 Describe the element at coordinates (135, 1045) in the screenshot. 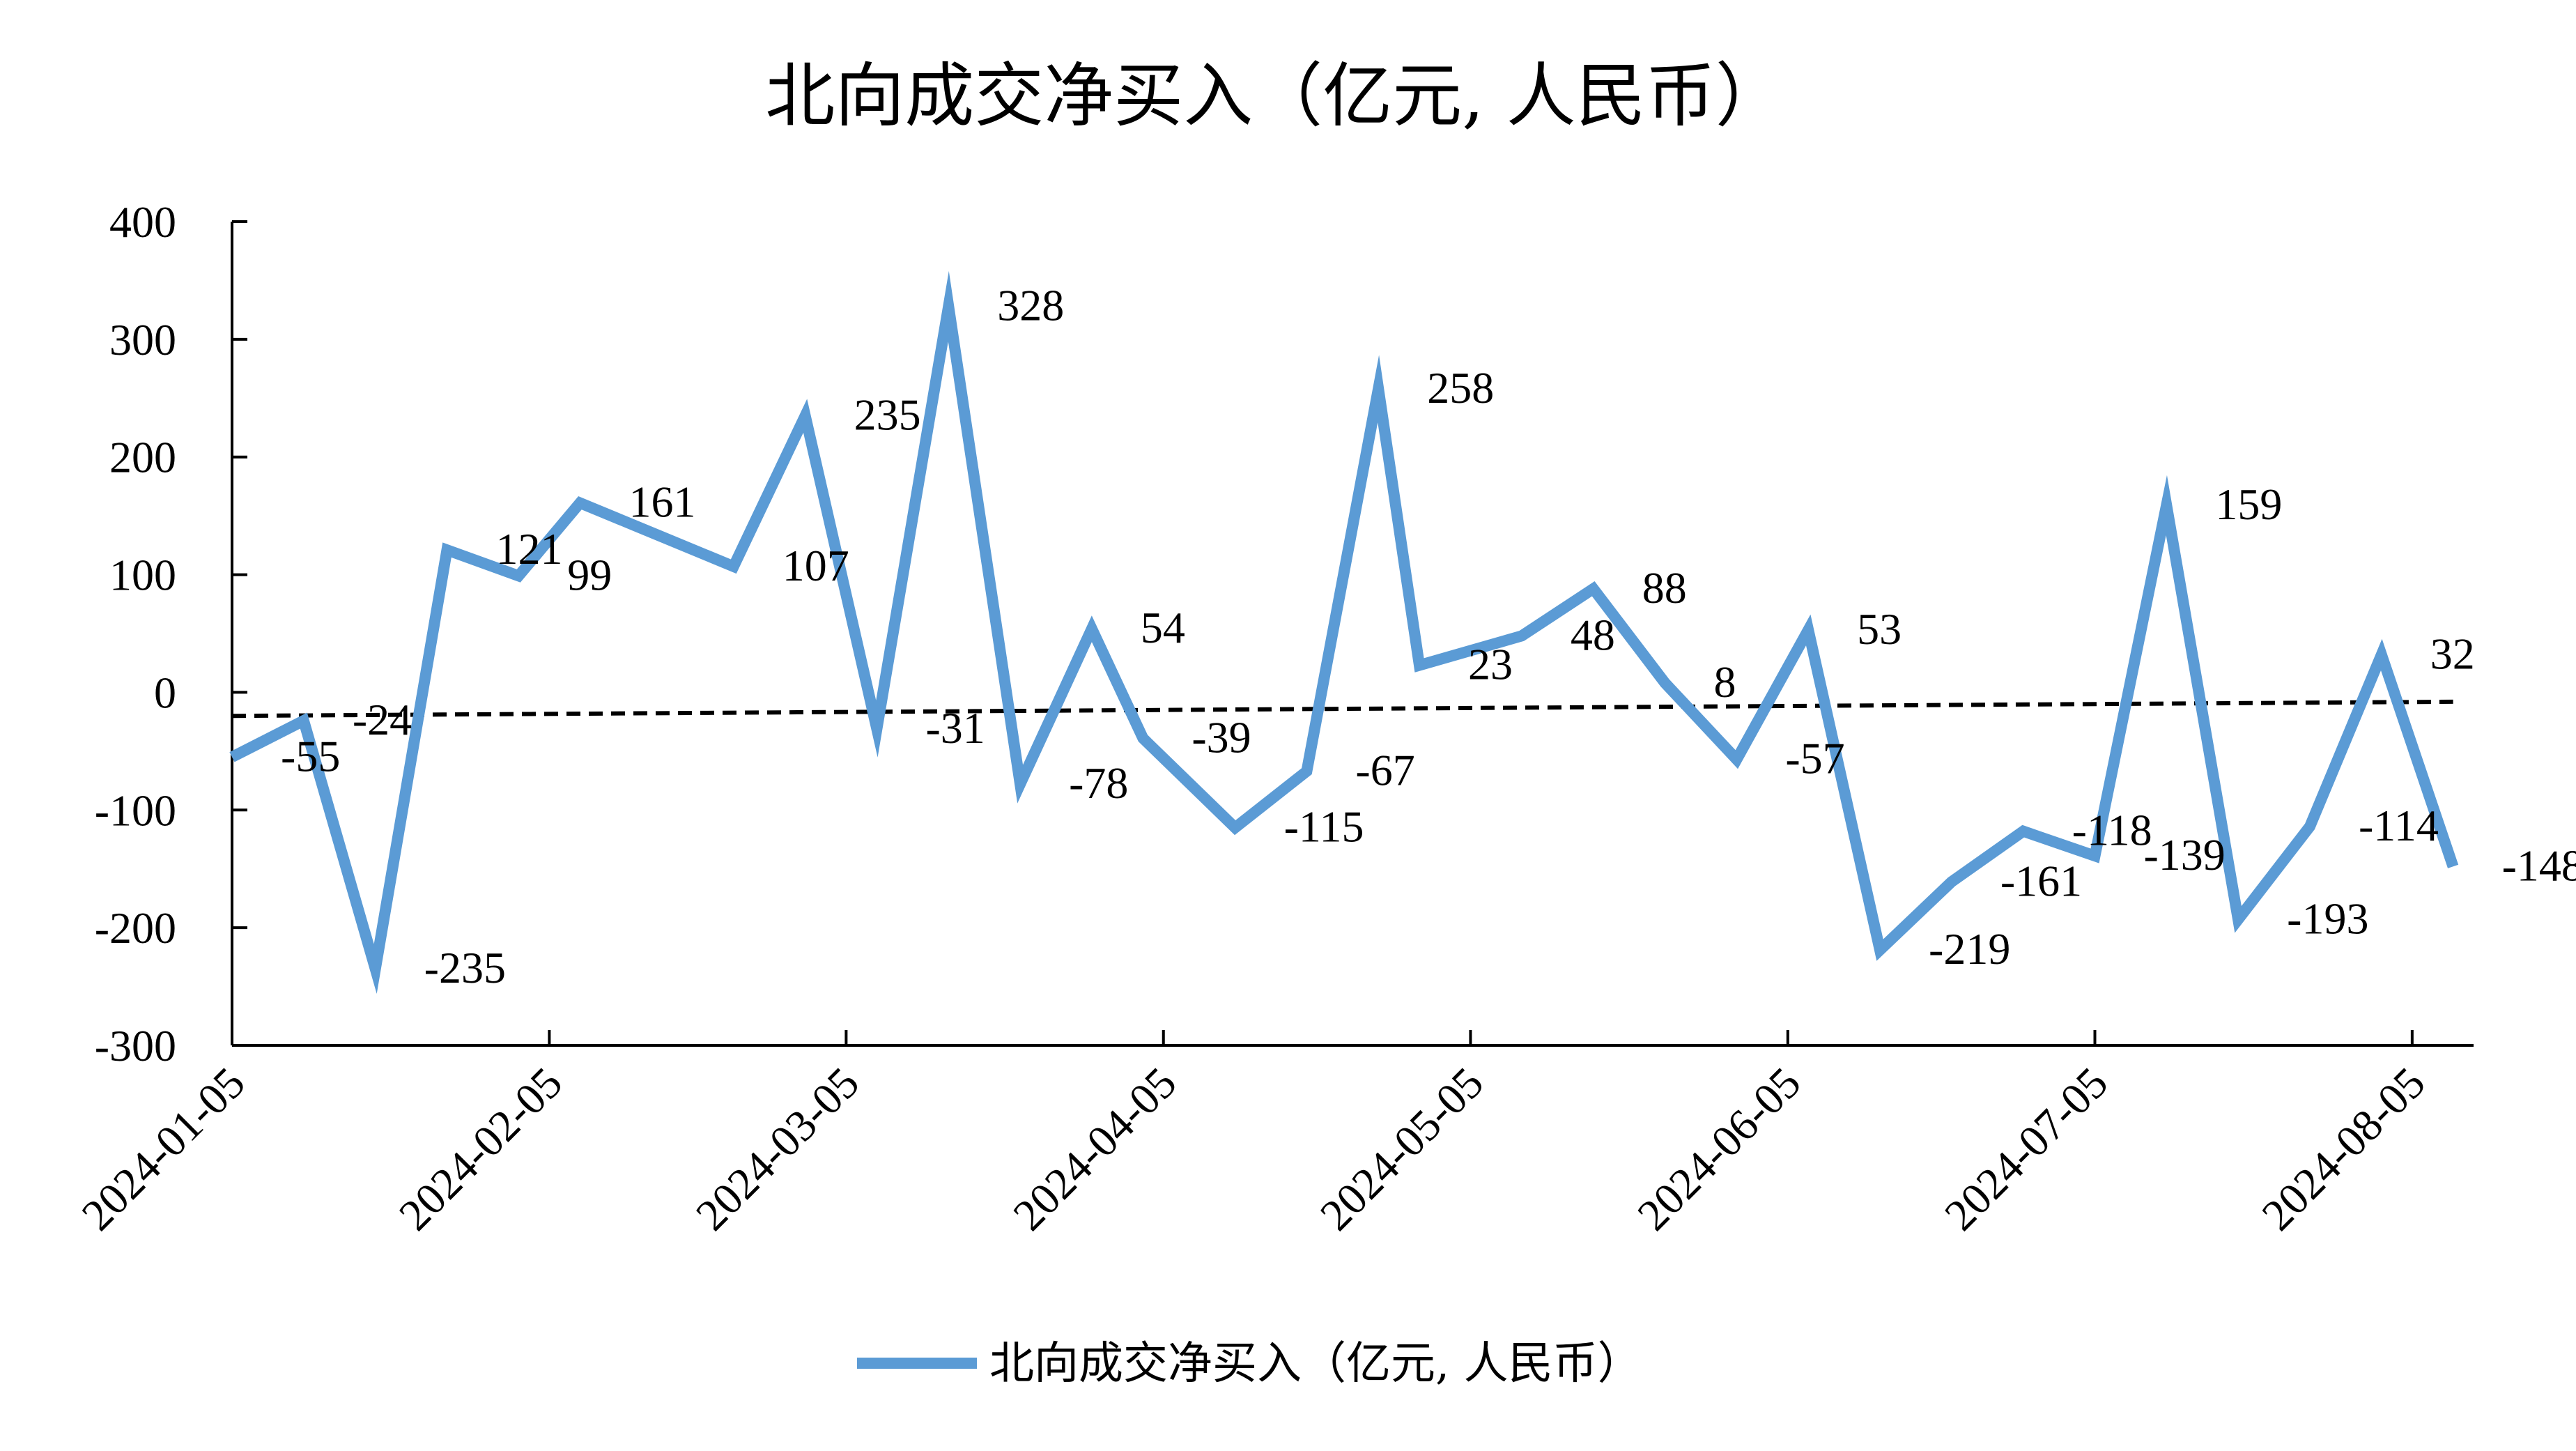

I see `y-tick-label: -300` at that location.